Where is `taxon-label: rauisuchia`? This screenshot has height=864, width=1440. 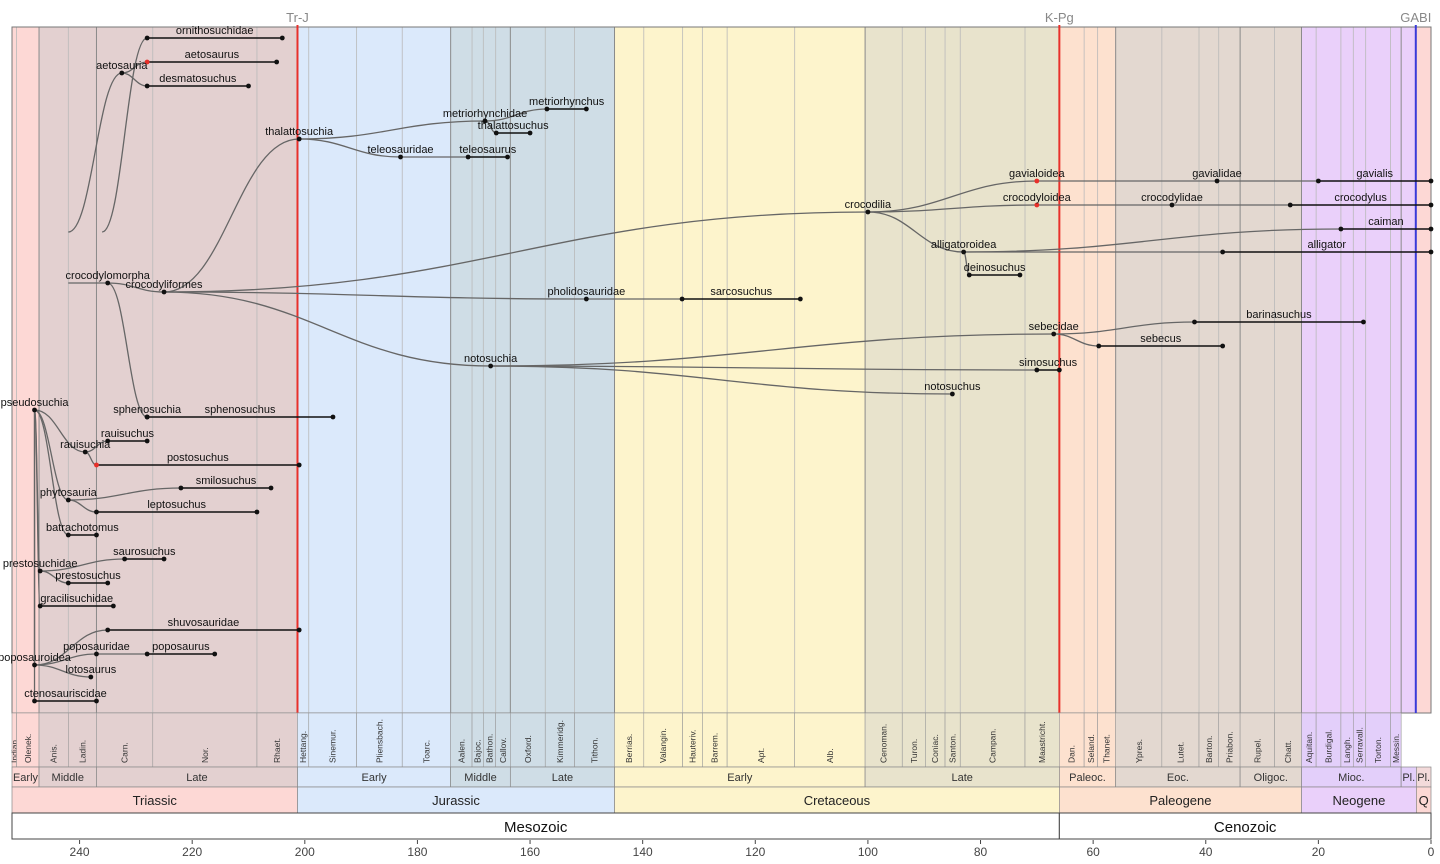
taxon-label: rauisuchia is located at coordinates (85, 445).